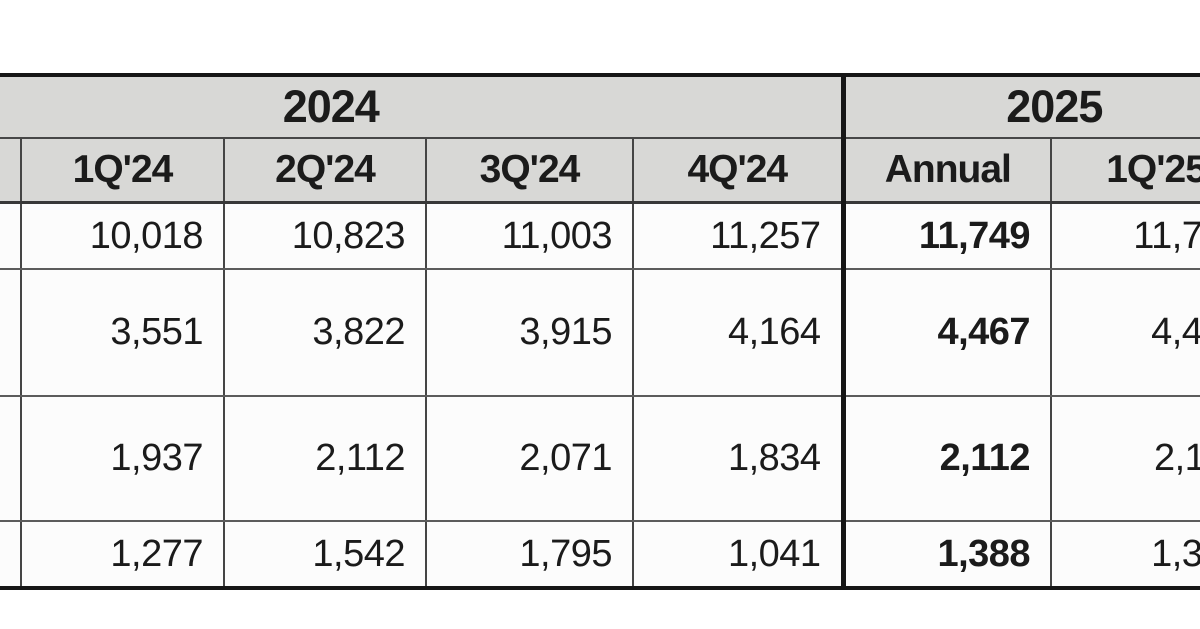 This screenshot has height=629, width=1200. Describe the element at coordinates (11, 170) in the screenshot. I see `col-header-label` at that location.